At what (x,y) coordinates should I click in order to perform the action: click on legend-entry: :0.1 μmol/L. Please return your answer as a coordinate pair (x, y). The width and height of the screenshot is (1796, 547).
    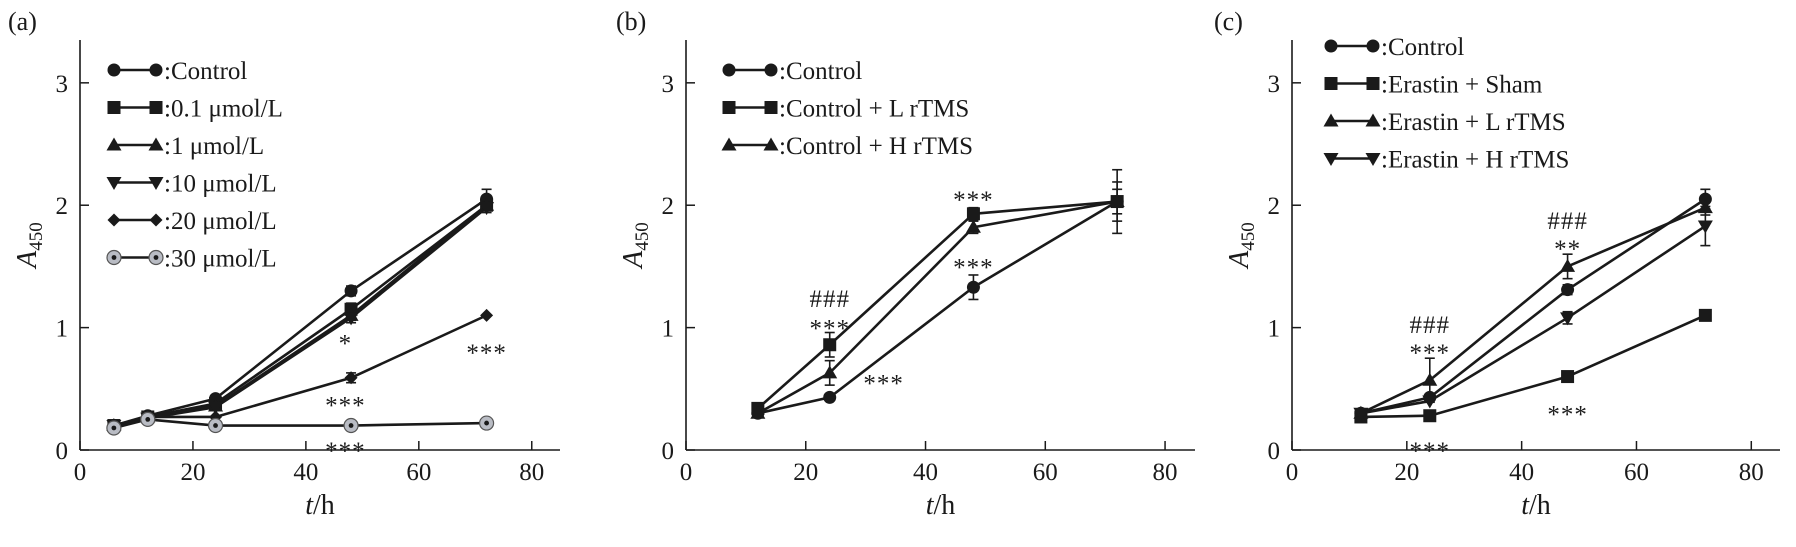
    Looking at the image, I should click on (195, 109).